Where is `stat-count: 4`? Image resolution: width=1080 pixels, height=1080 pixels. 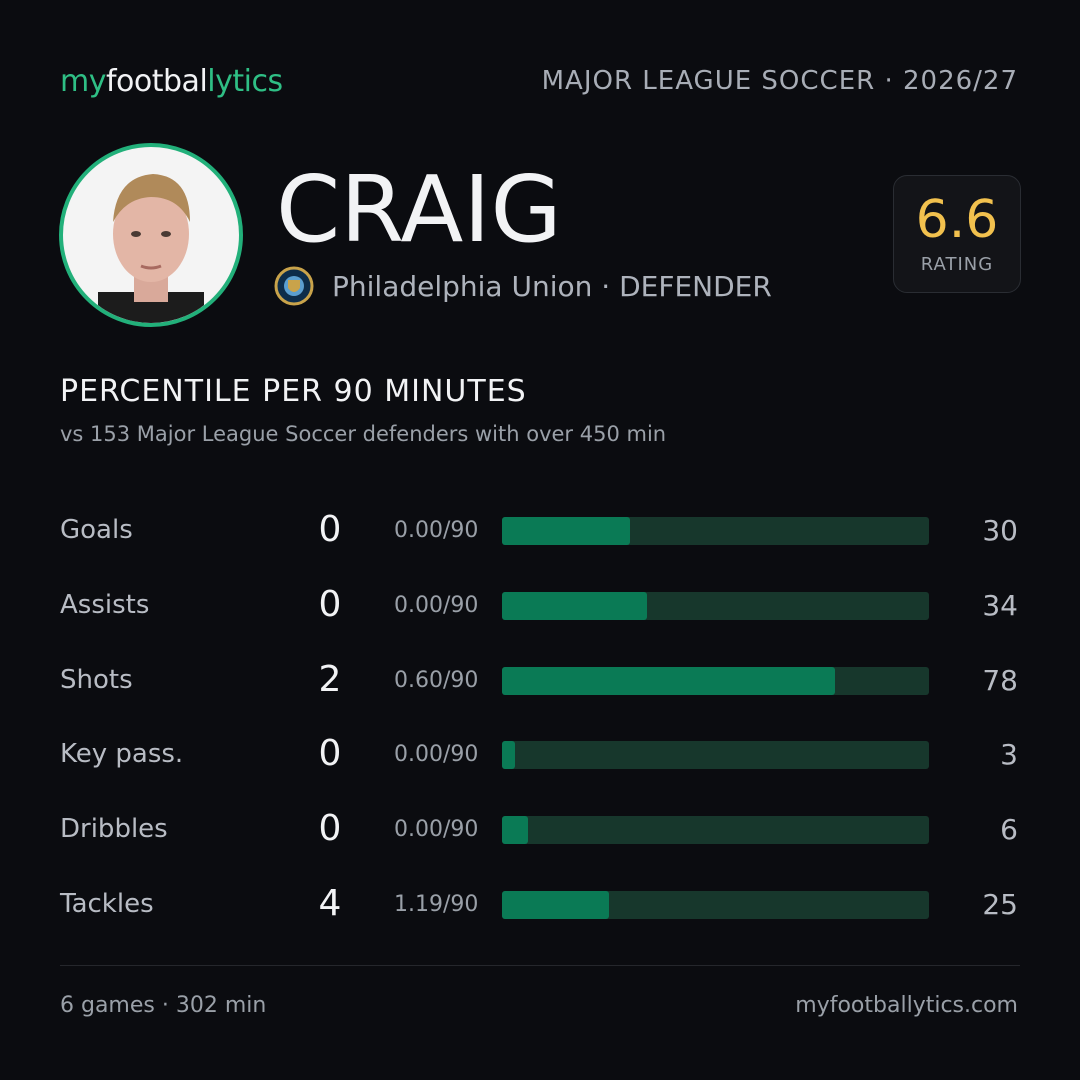
stat-count: 4 is located at coordinates (330, 903).